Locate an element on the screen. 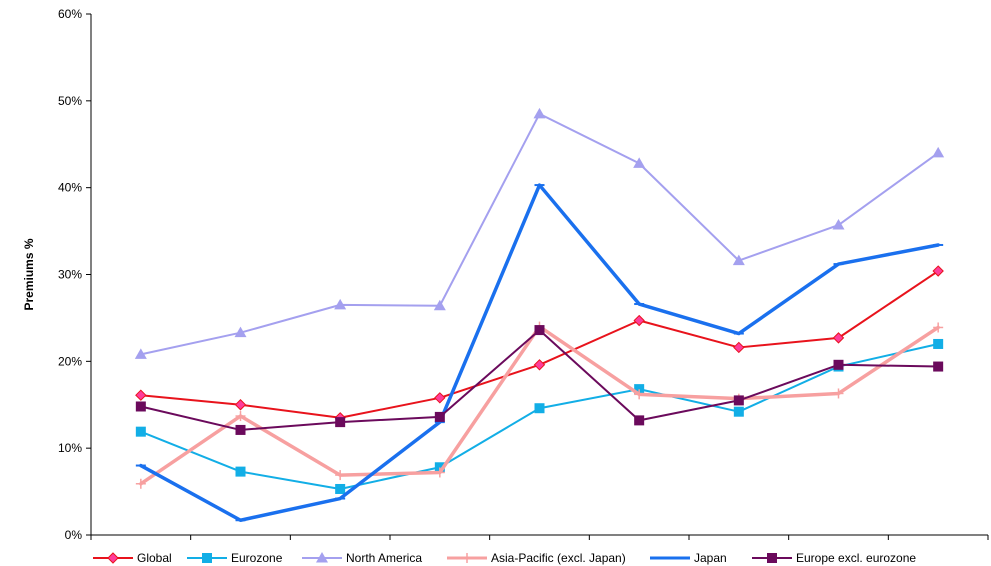 Image resolution: width=991 pixels, height=566 pixels. y-axis-title: Premiums % is located at coordinates (29, 274).